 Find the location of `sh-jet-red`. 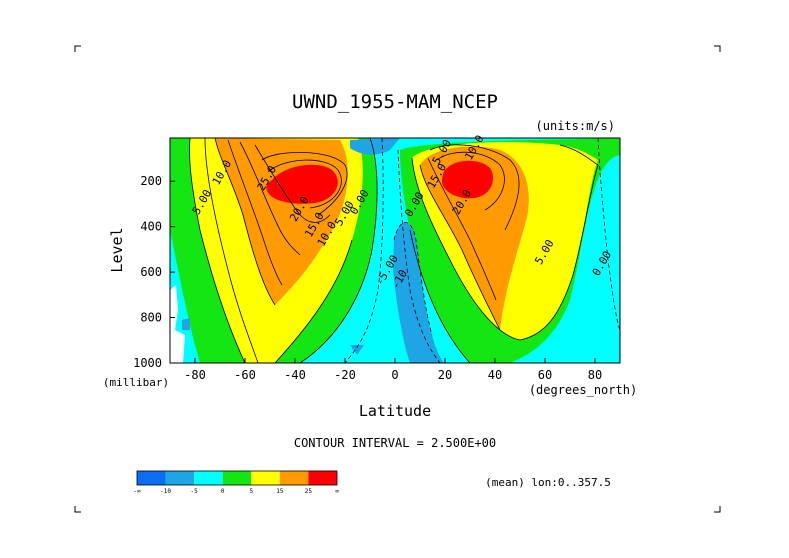

sh-jet-red is located at coordinates (302, 184).